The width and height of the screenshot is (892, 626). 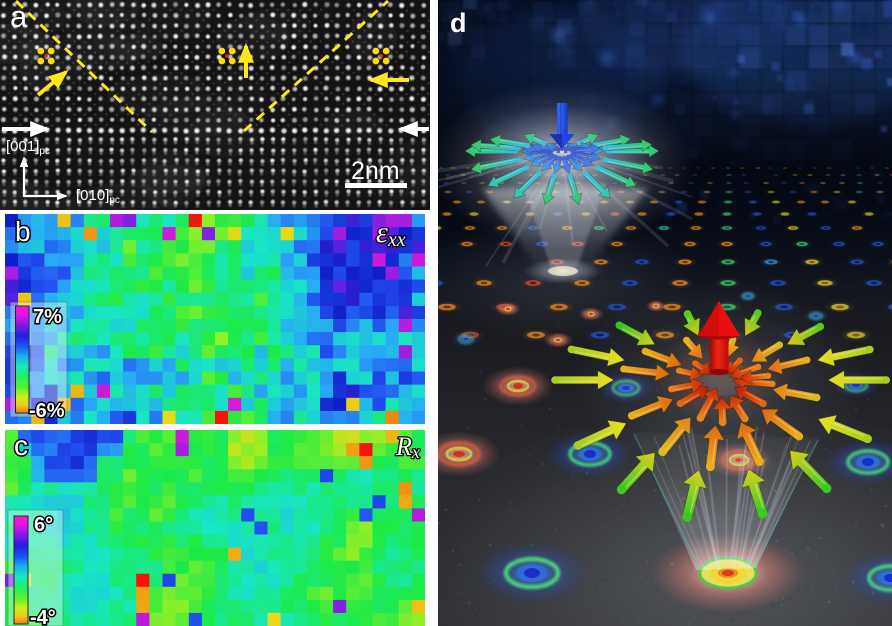 What do you see at coordinates (21, 445) in the screenshot?
I see `svg-text: c` at bounding box center [21, 445].